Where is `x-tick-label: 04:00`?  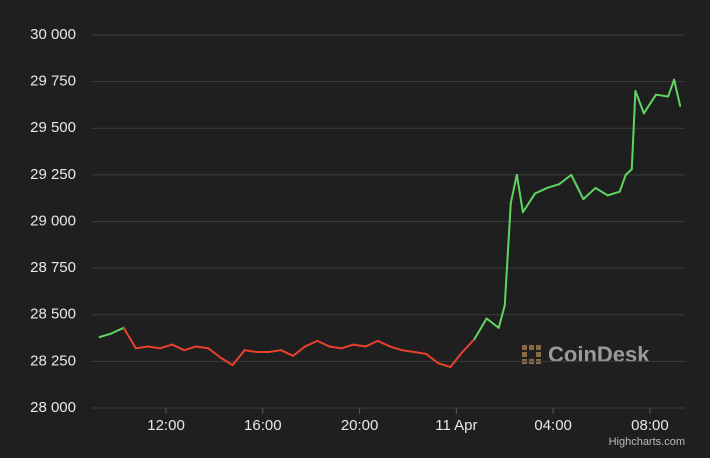
x-tick-label: 04:00 is located at coordinates (553, 425).